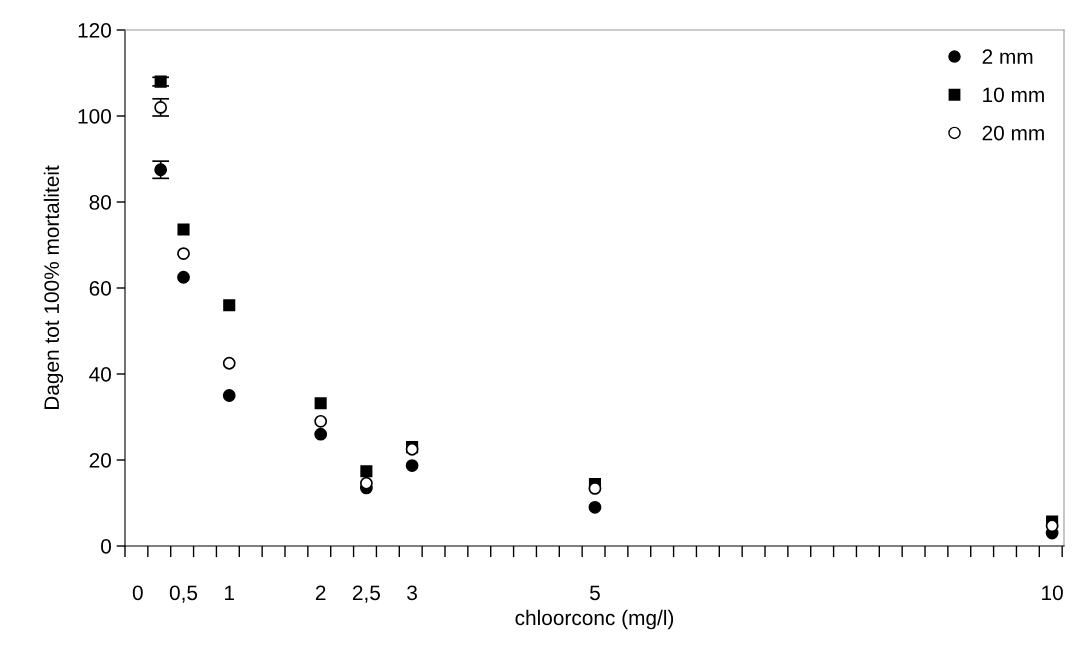  Describe the element at coordinates (100, 288) in the screenshot. I see `y-tick-label: 60` at that location.